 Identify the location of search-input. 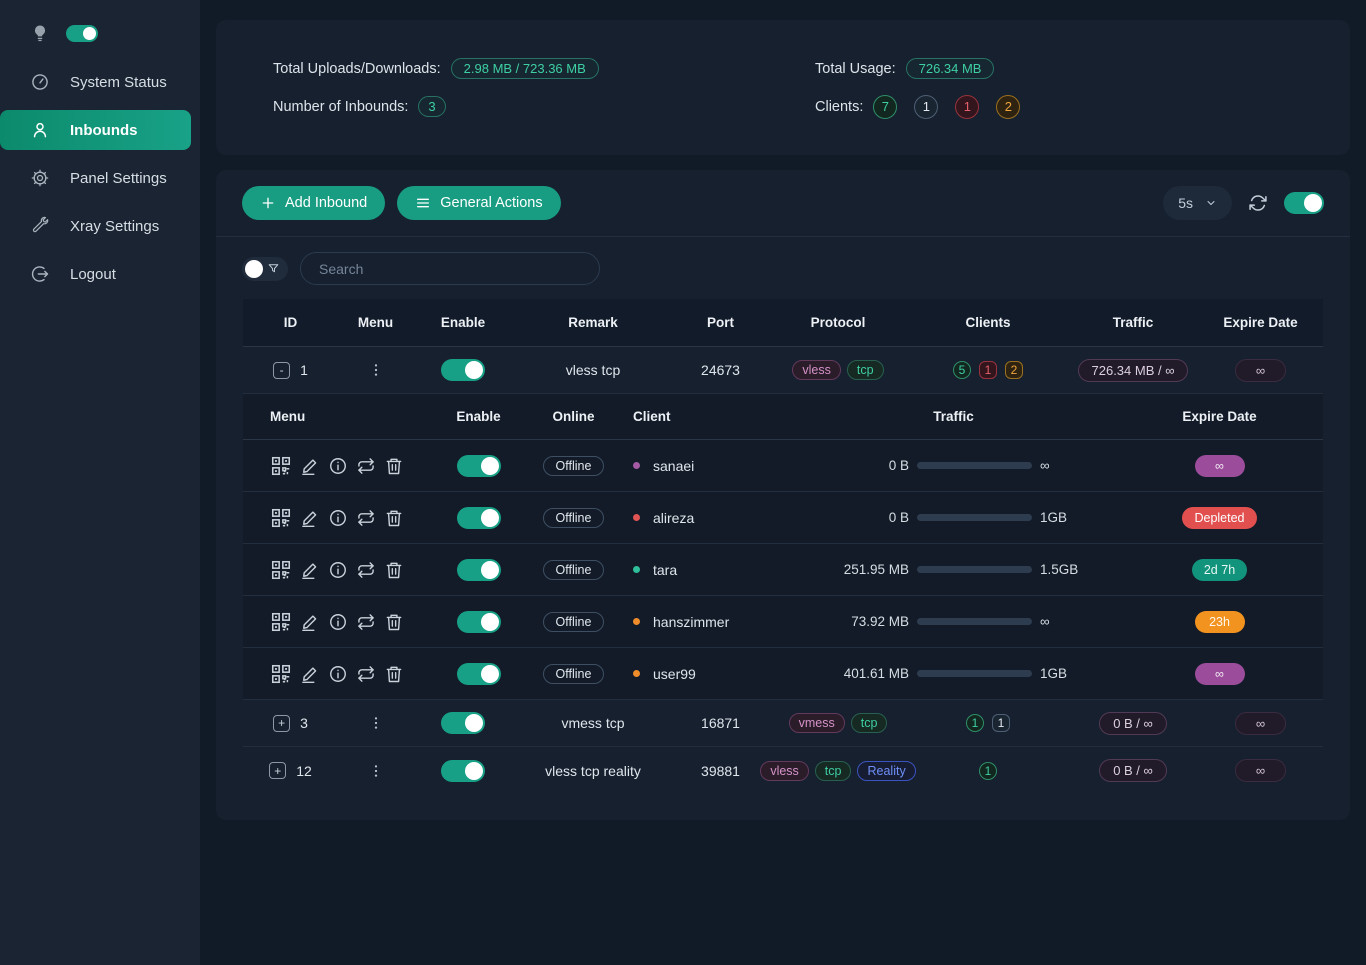
(450, 268).